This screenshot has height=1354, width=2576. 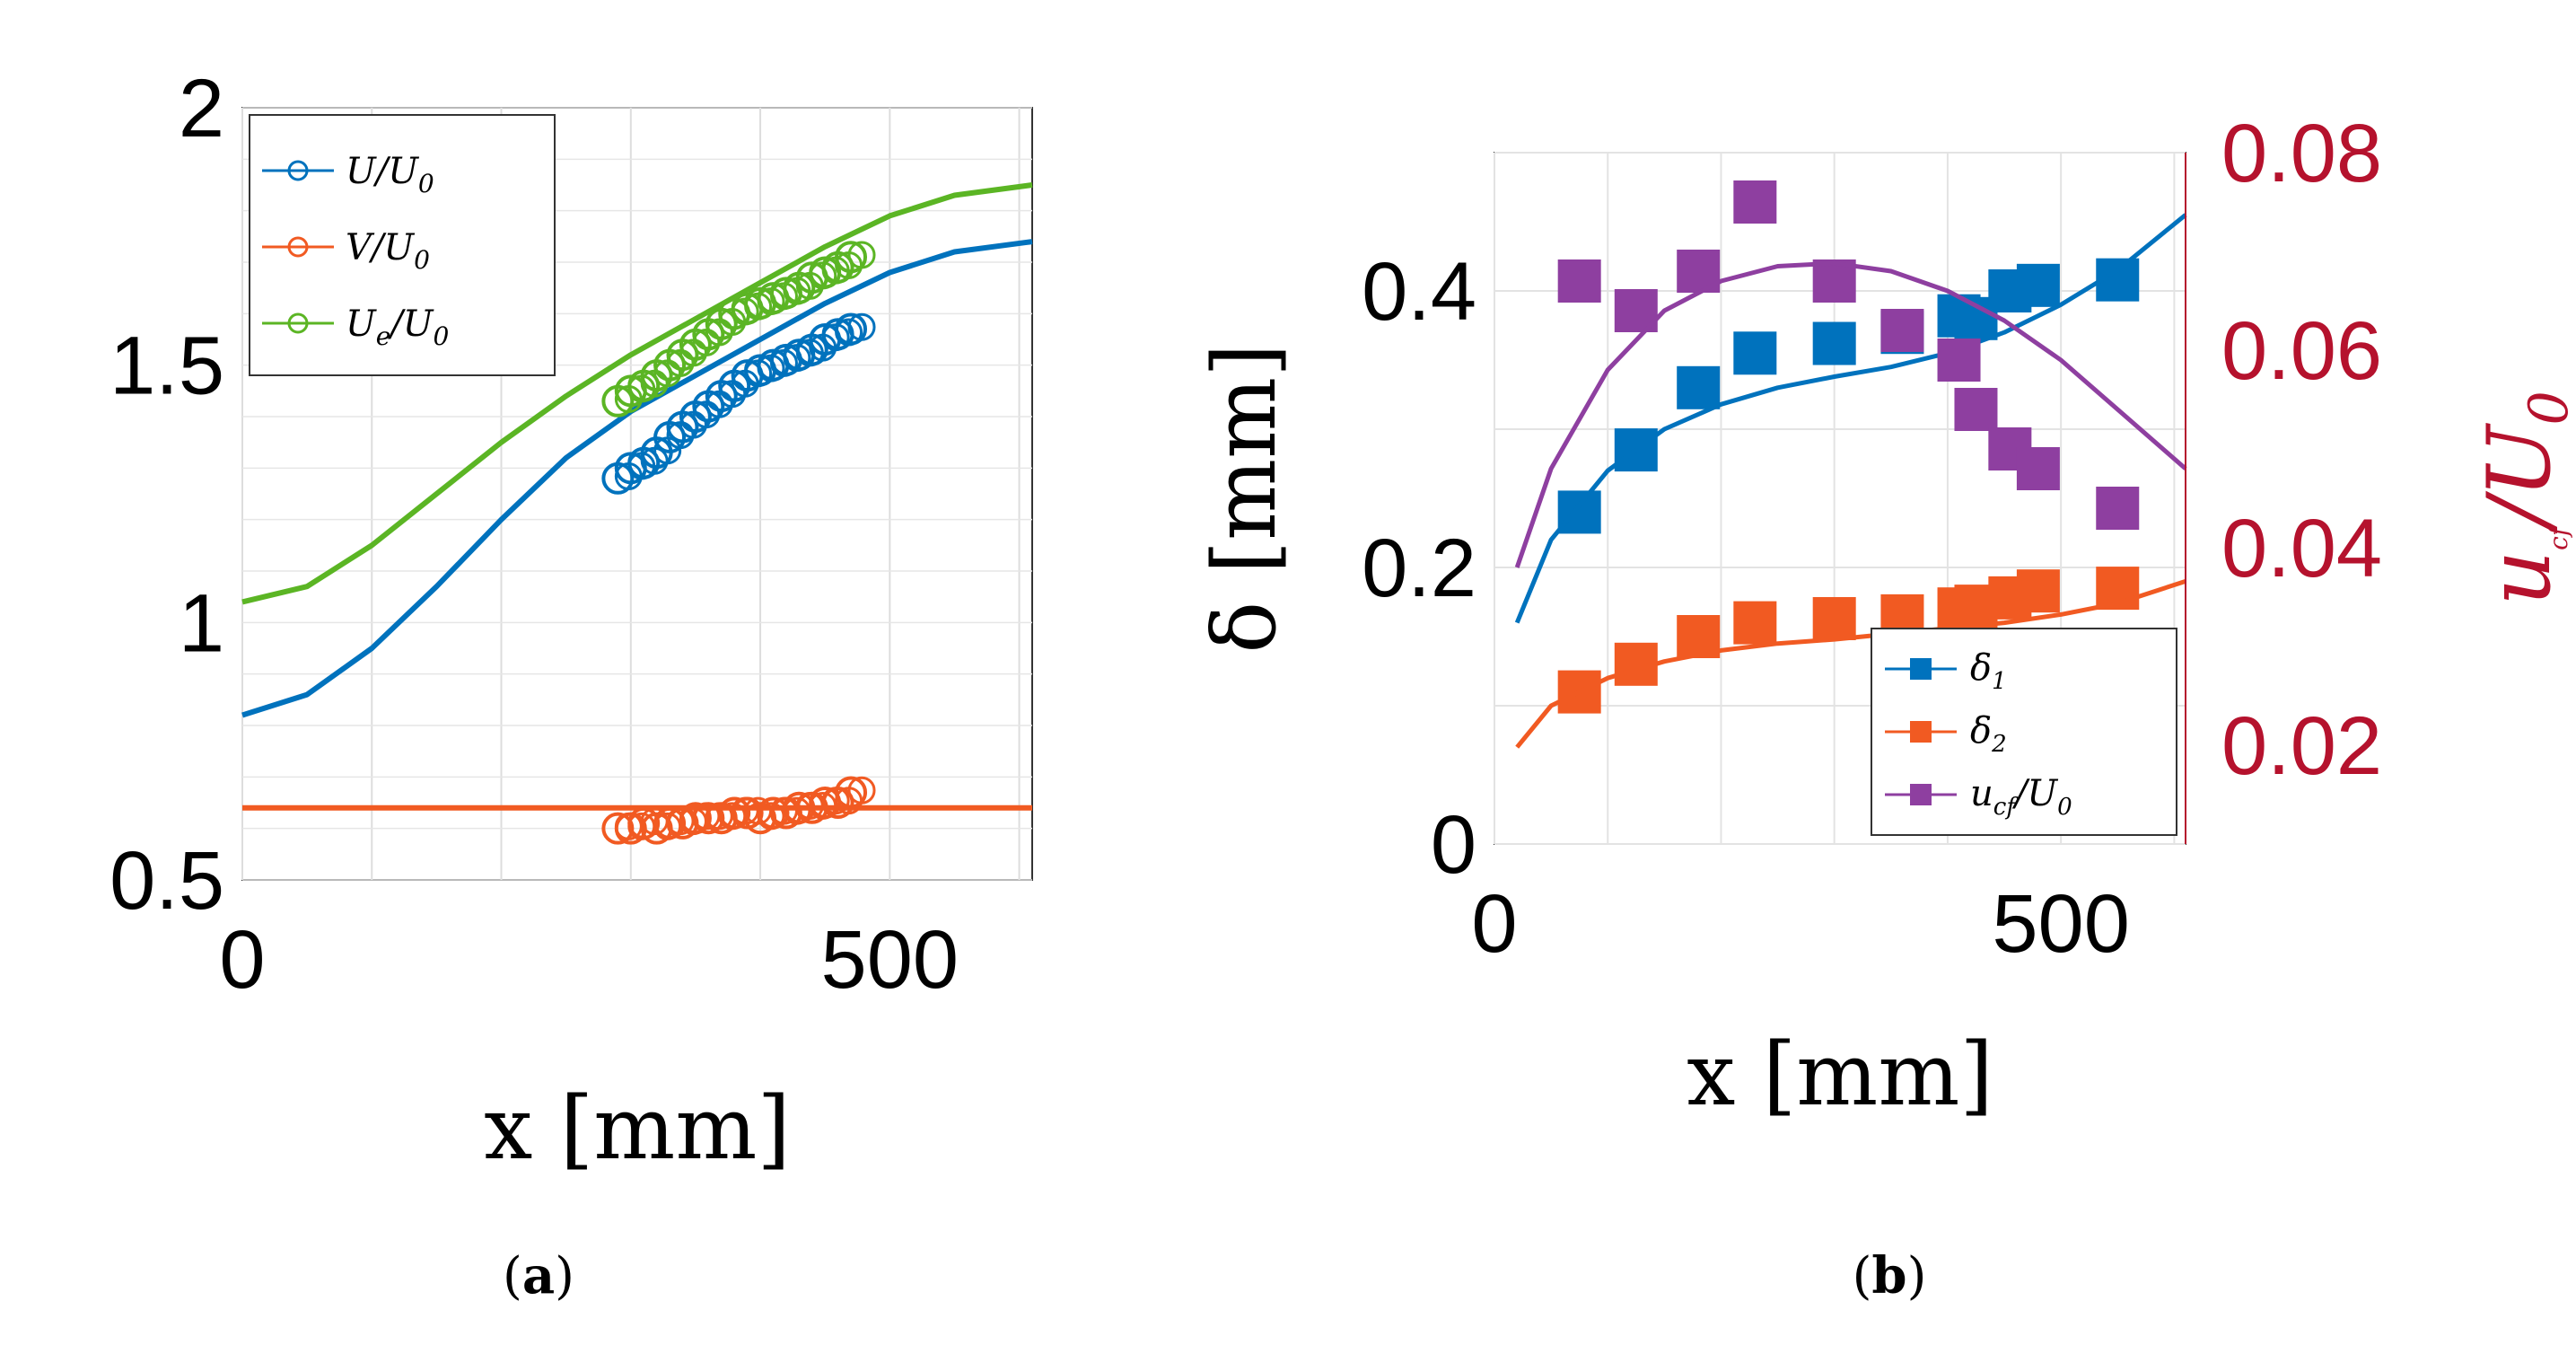 What do you see at coordinates (1890, 1276) in the screenshot?
I see `panel-b-label: (b)` at bounding box center [1890, 1276].